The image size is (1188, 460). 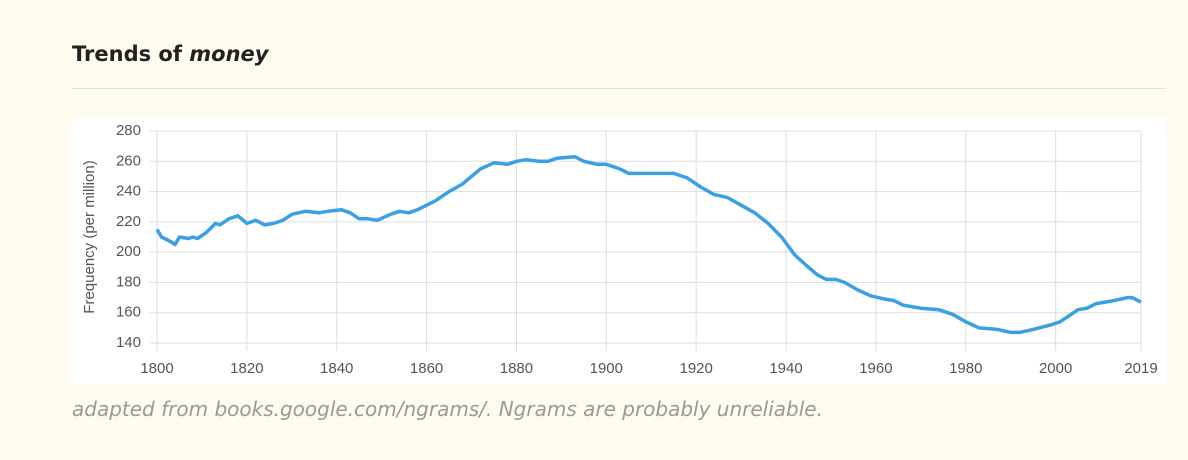 What do you see at coordinates (128, 160) in the screenshot?
I see `y-tick-label: 260` at bounding box center [128, 160].